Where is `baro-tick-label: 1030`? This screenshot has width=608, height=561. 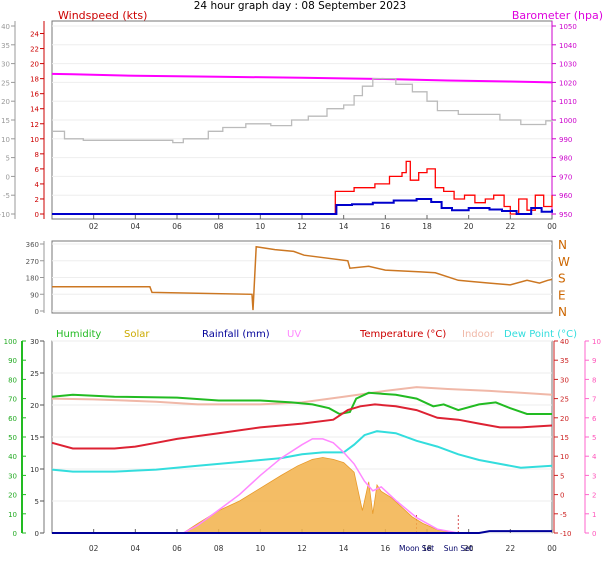
baro-tick-label: 1030 is located at coordinates (568, 65).